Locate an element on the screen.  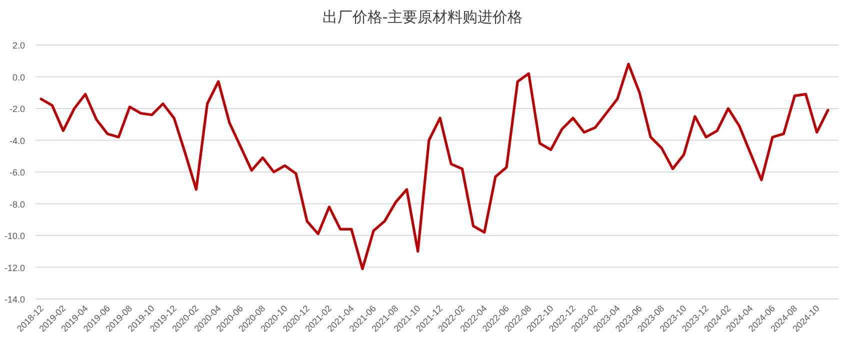
y-tick-label: -8.0 is located at coordinates (17, 204).